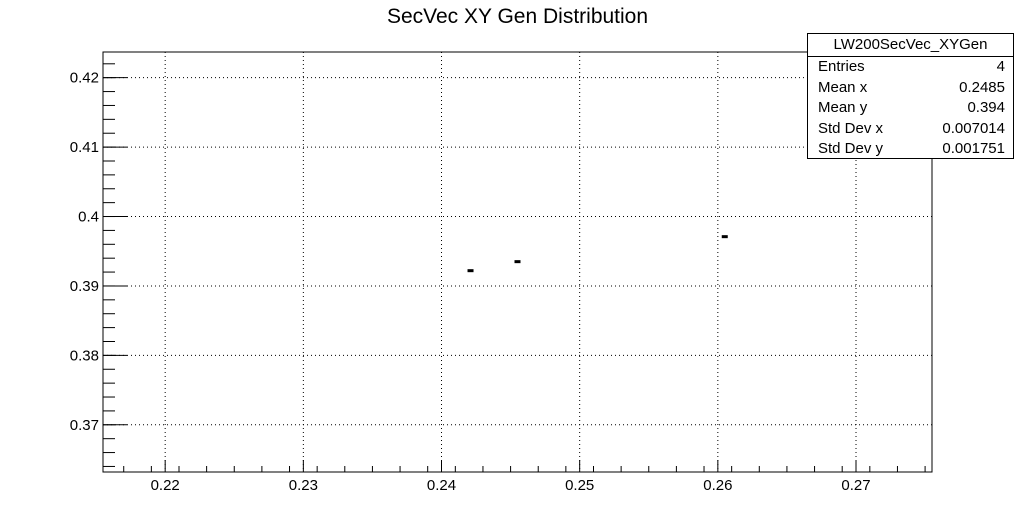  Describe the element at coordinates (88, 217) in the screenshot. I see `y-tick-label: 0.4` at that location.